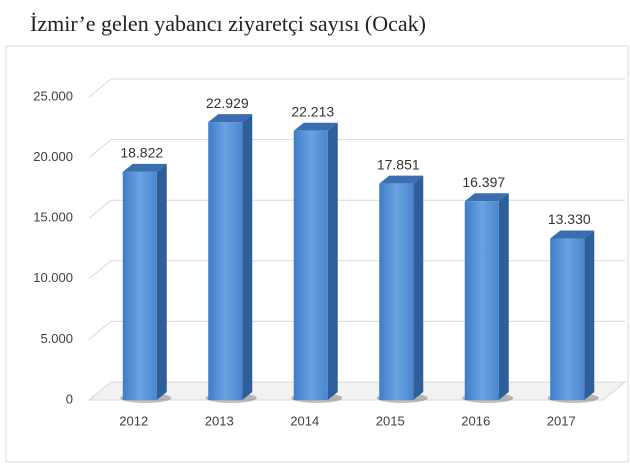 The image size is (630, 470). What do you see at coordinates (53, 217) in the screenshot?
I see `y-tick-label: 15.000` at bounding box center [53, 217].